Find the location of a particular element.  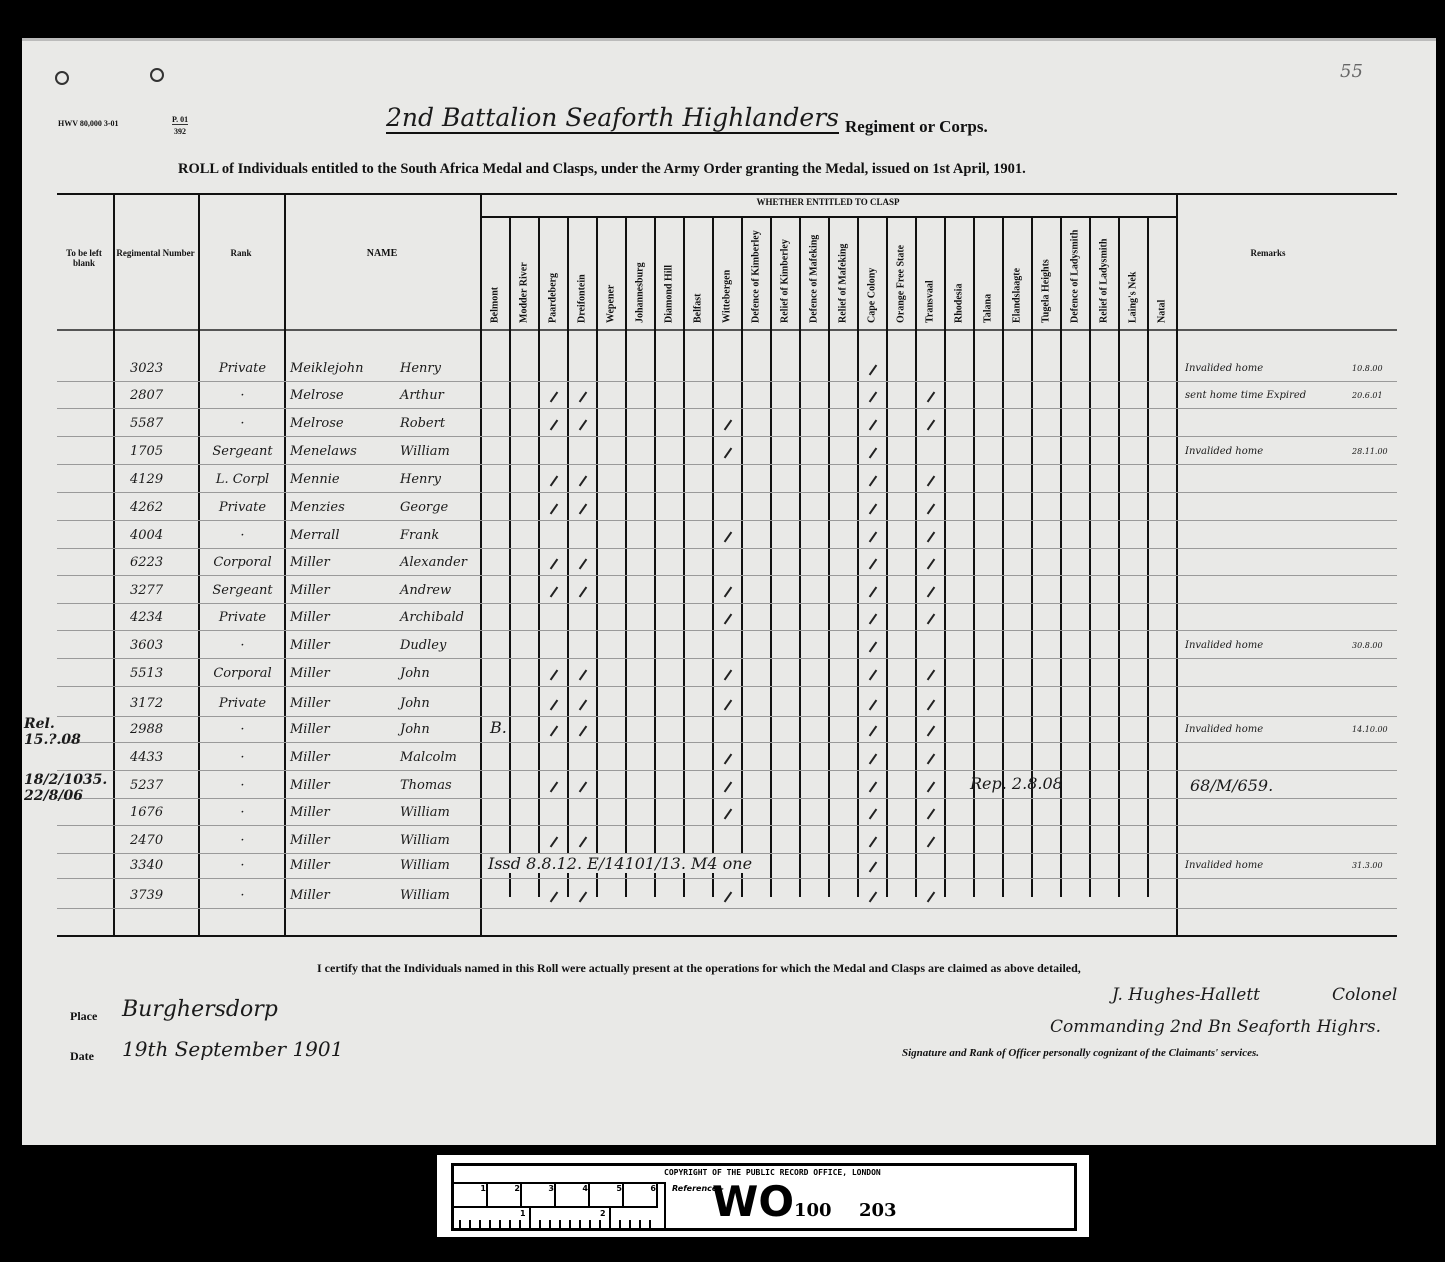

remark-date: 28.11.00 is located at coordinates (1370, 451).